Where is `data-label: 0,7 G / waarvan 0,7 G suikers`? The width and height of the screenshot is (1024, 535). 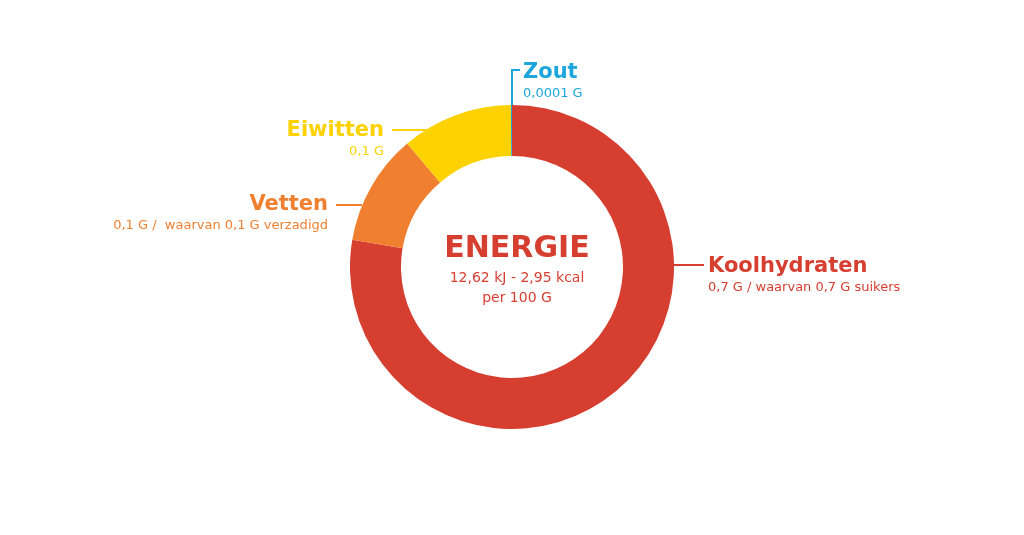
data-label: 0,7 G / waarvan 0,7 G suikers is located at coordinates (804, 286).